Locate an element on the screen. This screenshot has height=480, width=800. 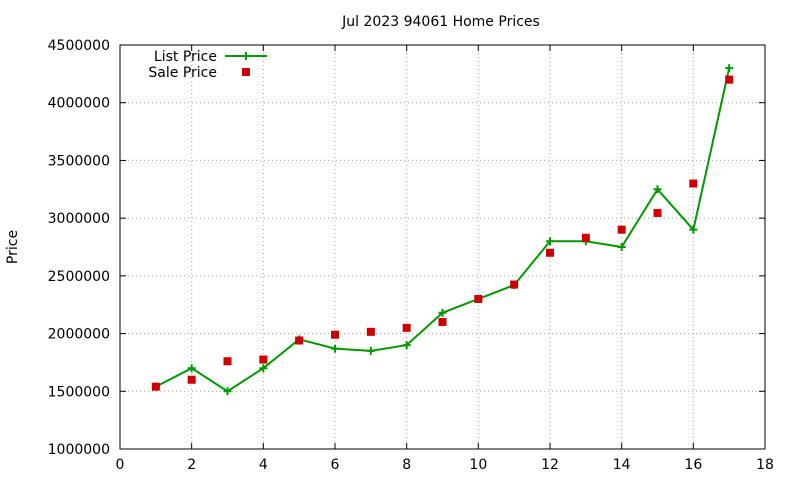
x-tick-label: 12 is located at coordinates (550, 465).